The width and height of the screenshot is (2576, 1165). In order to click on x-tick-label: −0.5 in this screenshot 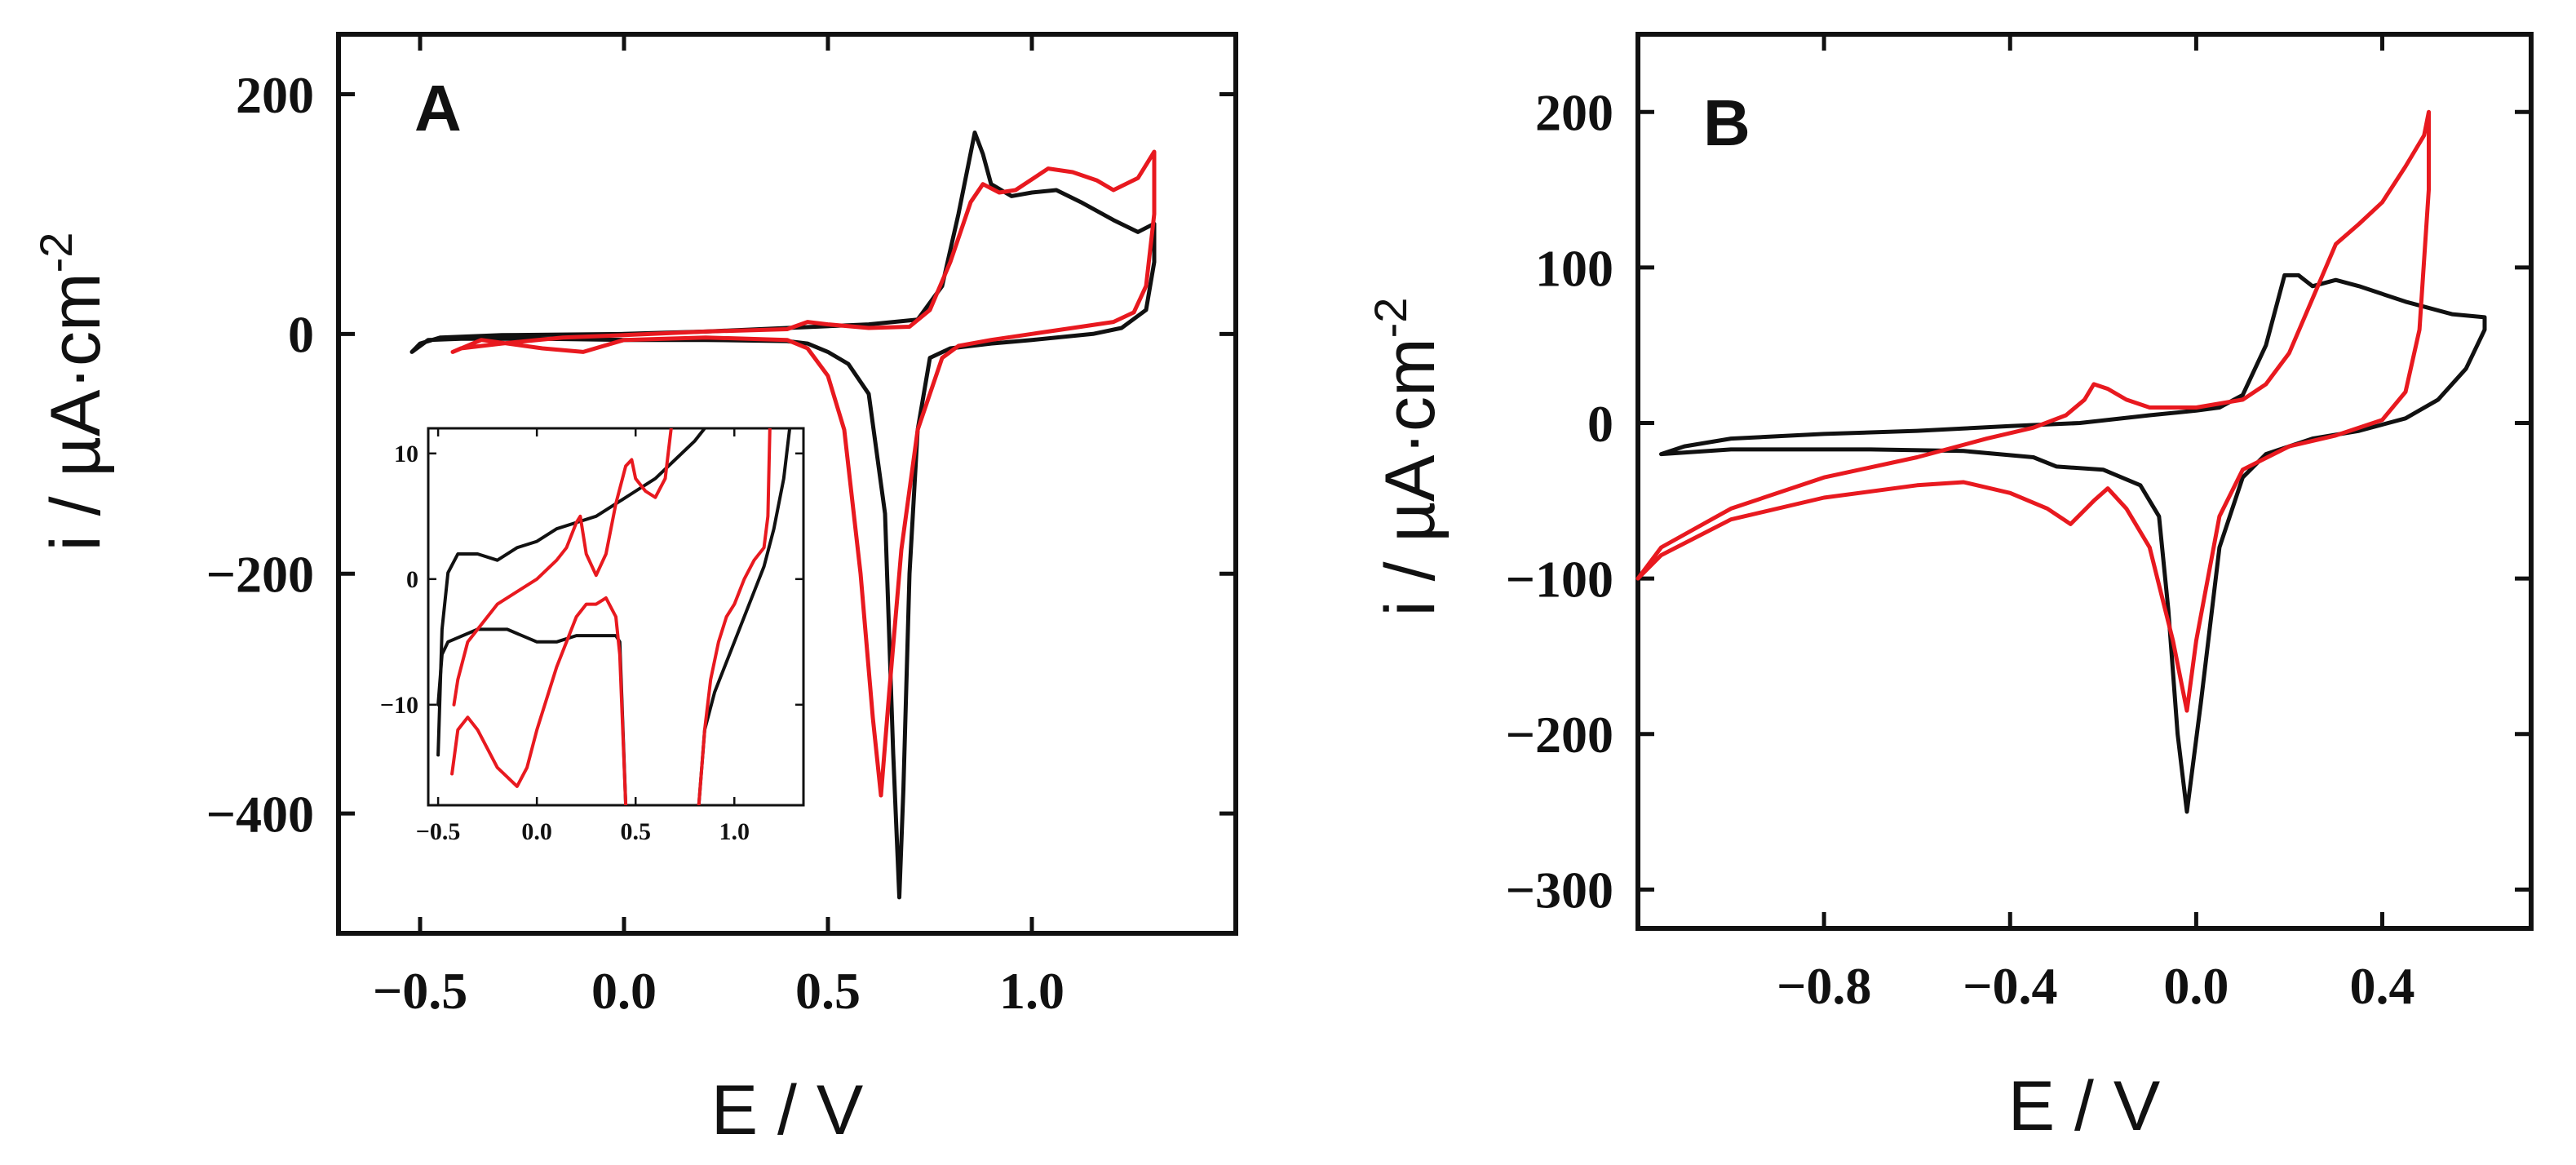, I will do `click(420, 991)`.